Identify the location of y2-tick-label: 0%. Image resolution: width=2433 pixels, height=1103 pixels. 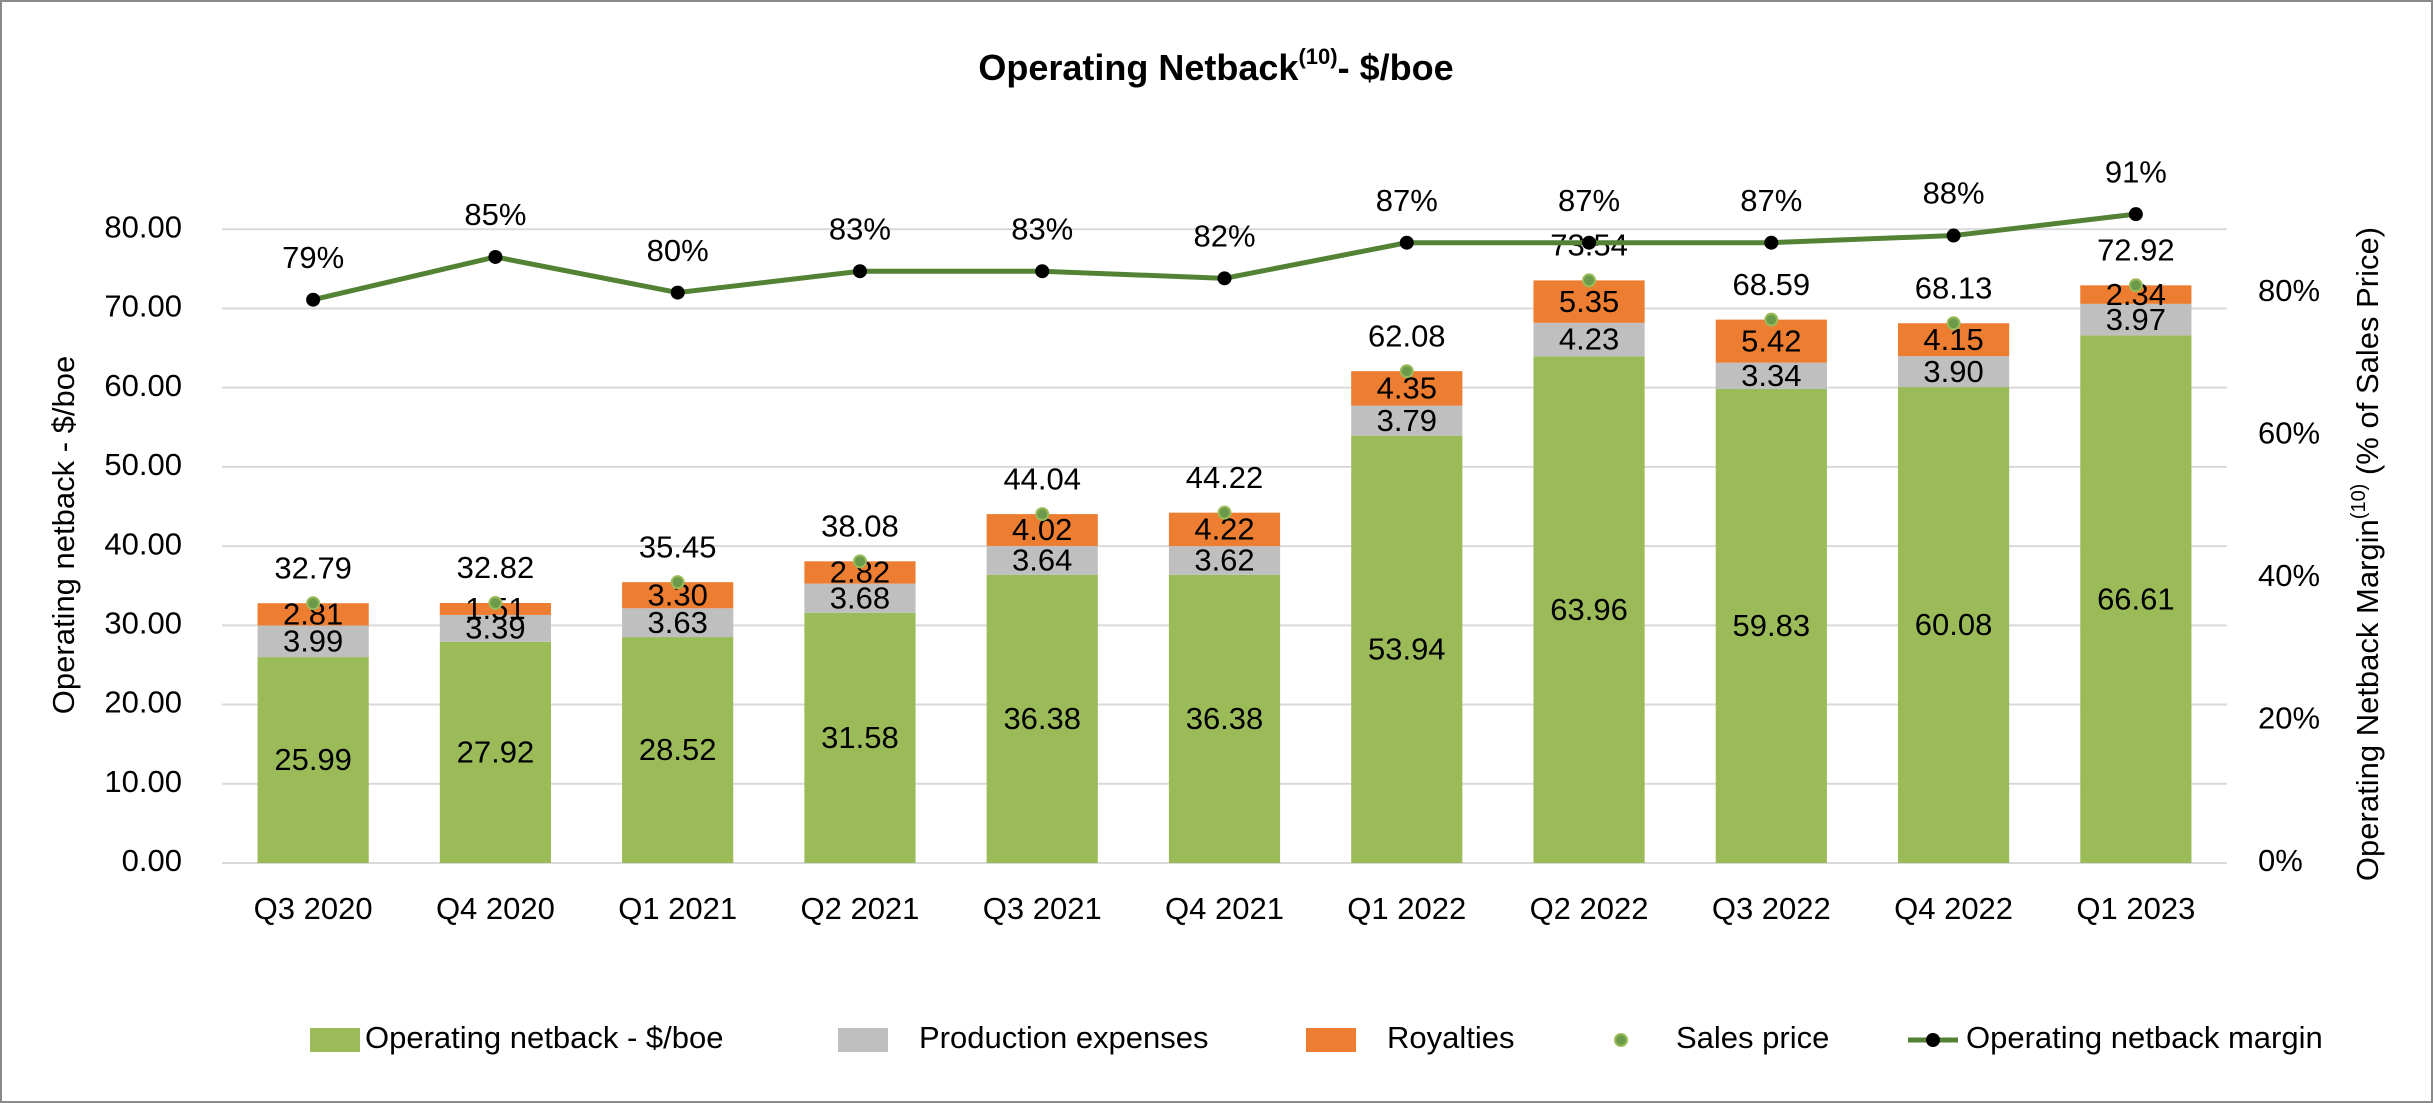
(2280, 860).